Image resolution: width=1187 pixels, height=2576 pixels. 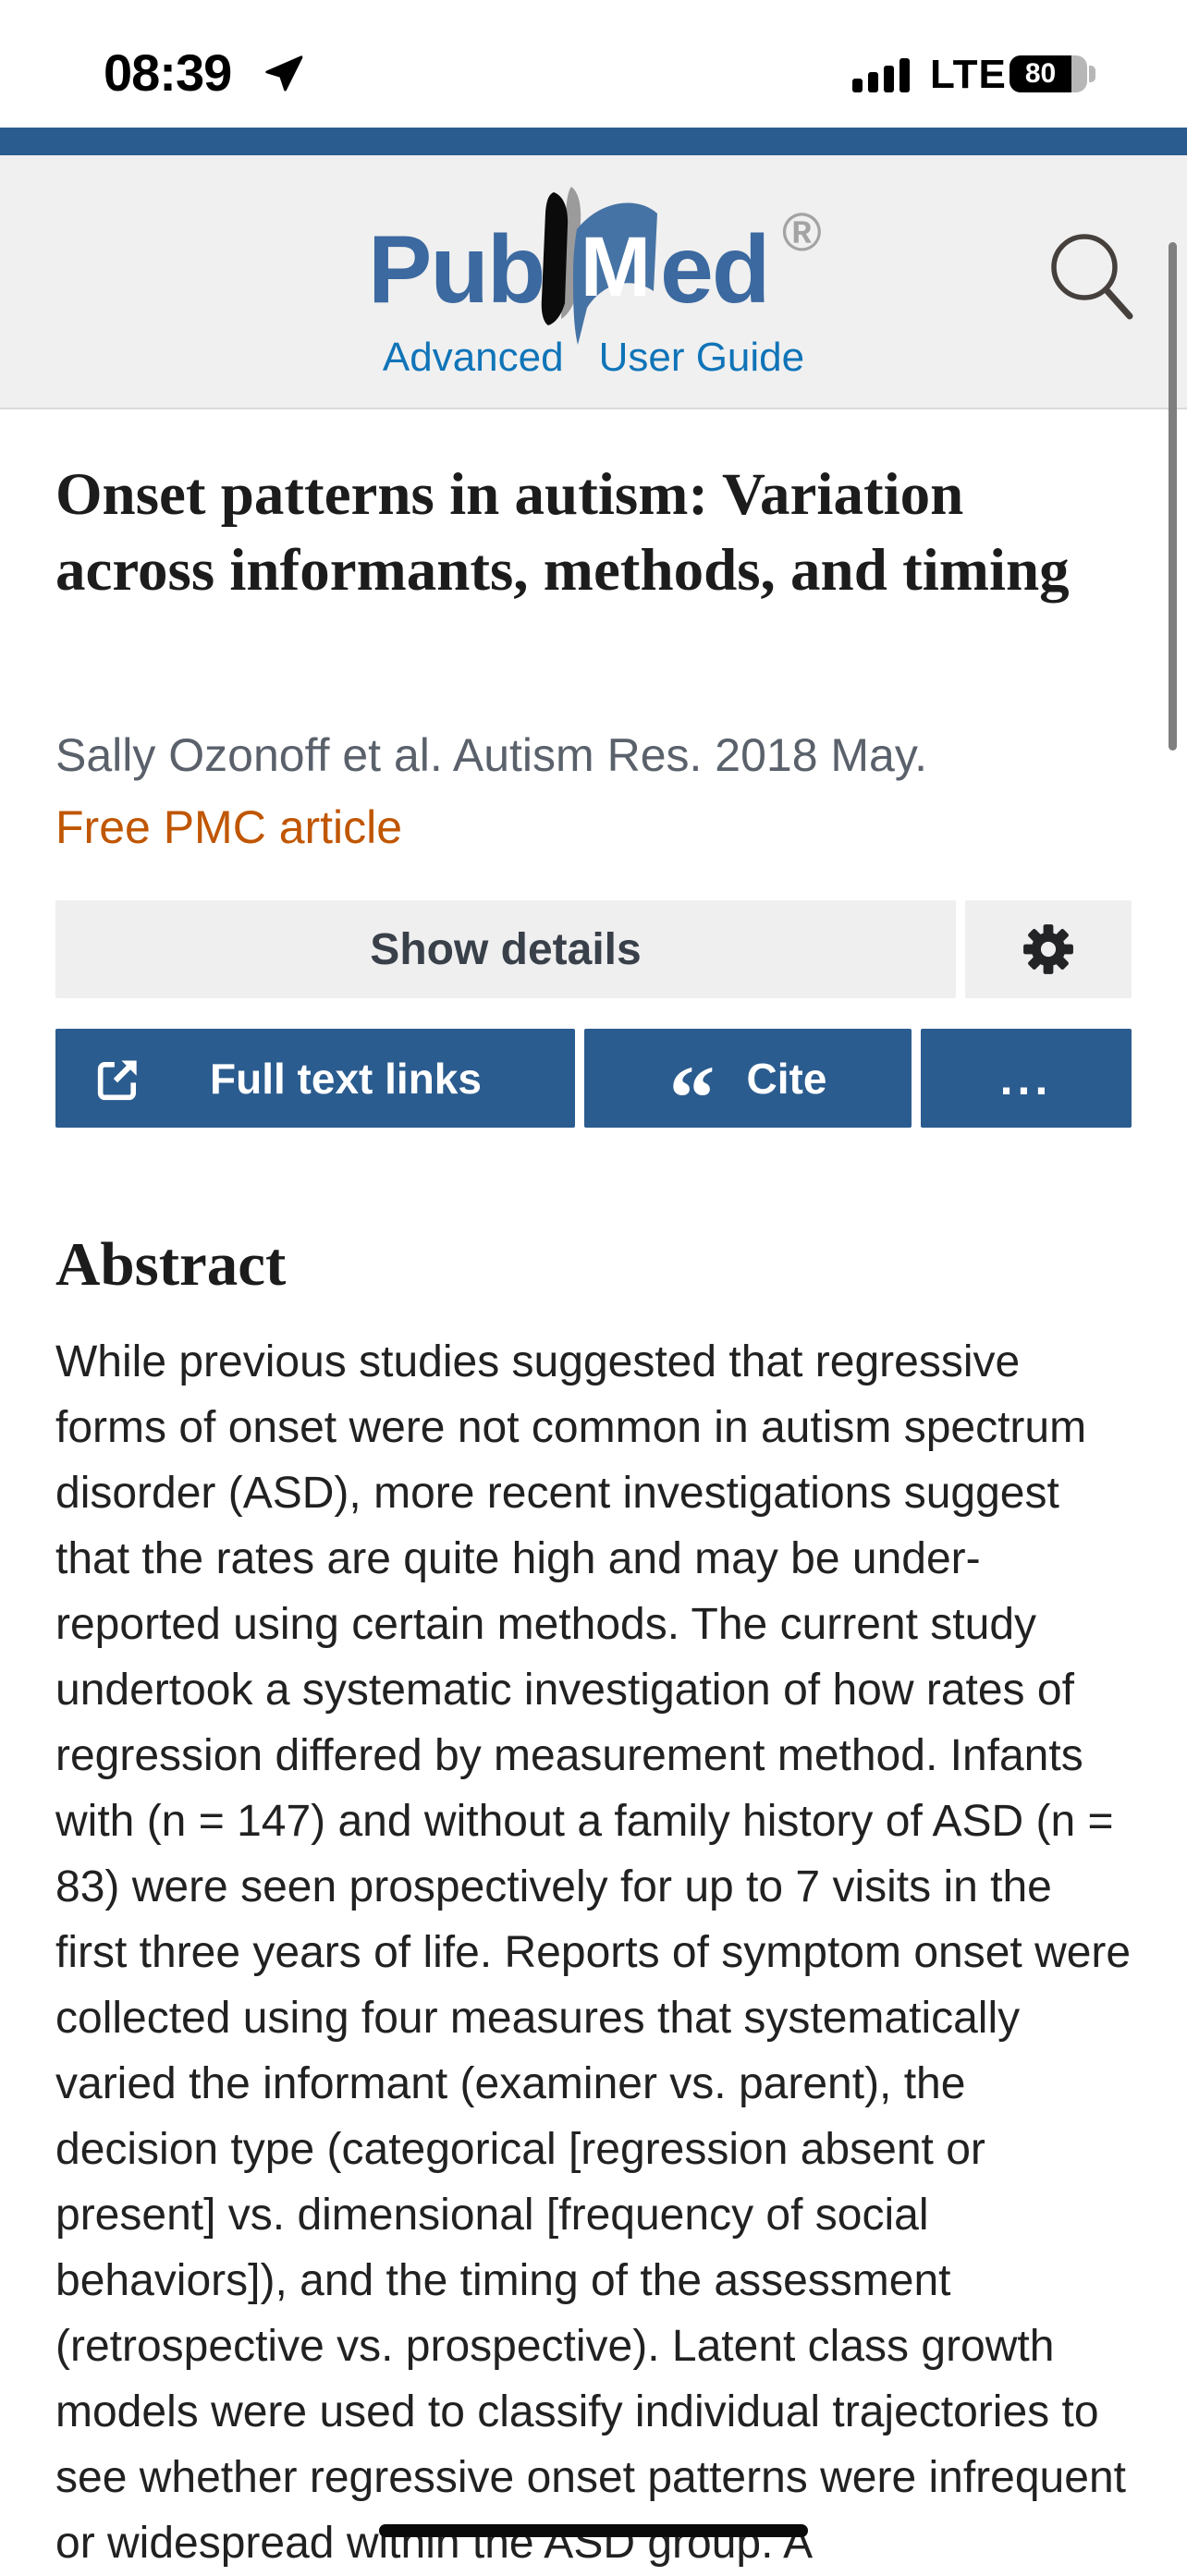 I want to click on full-text-links-button: Full text links, so click(x=315, y=1078).